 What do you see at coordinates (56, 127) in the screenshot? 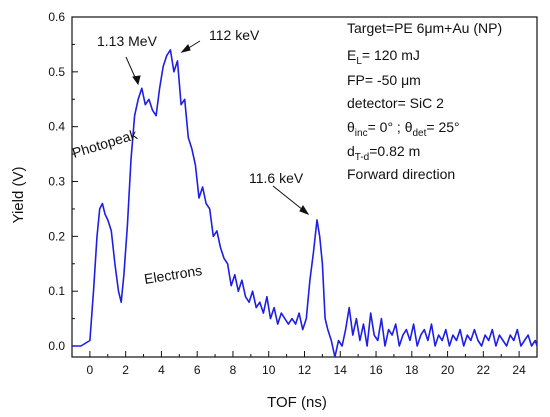
I see `y-tick-label: 0.4` at bounding box center [56, 127].